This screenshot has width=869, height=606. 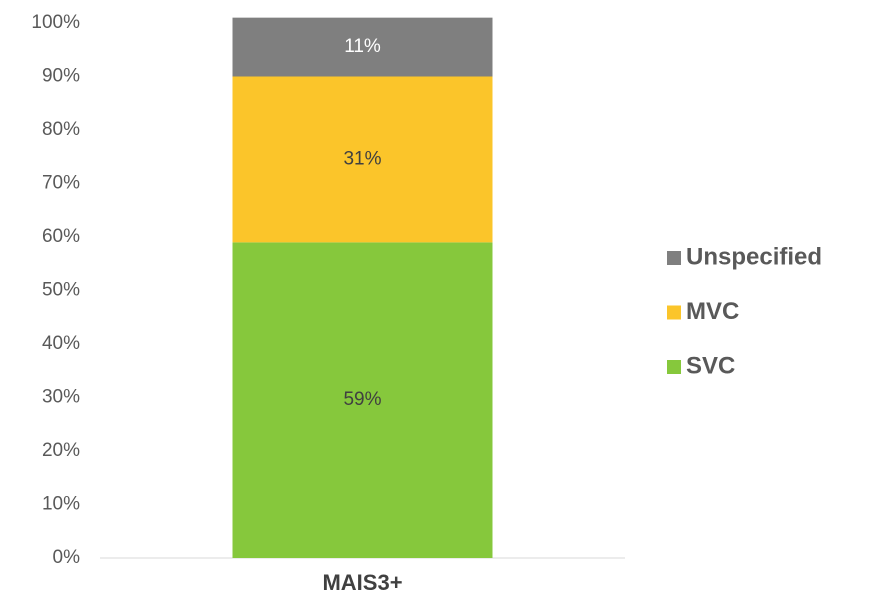 What do you see at coordinates (61, 129) in the screenshot?
I see `y-tick-label: 80%` at bounding box center [61, 129].